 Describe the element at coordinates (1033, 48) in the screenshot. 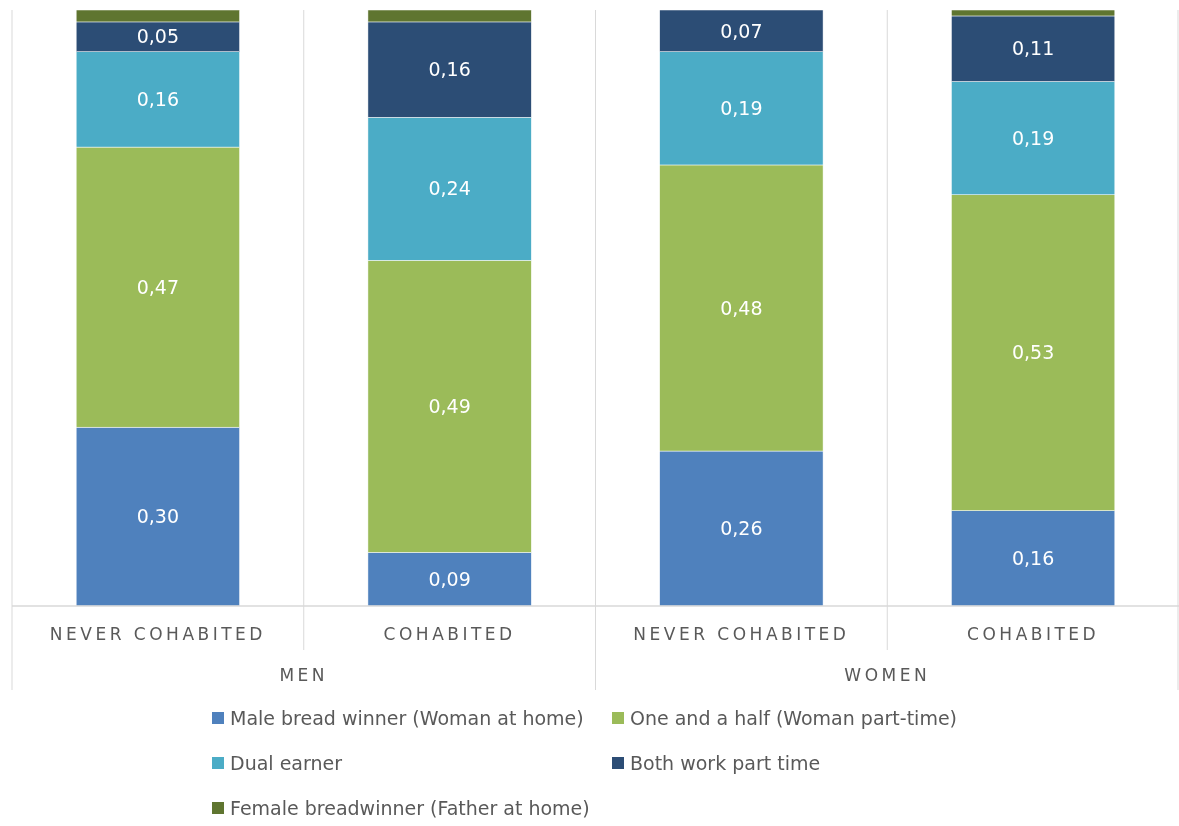

I see `data-label: 0,11` at that location.